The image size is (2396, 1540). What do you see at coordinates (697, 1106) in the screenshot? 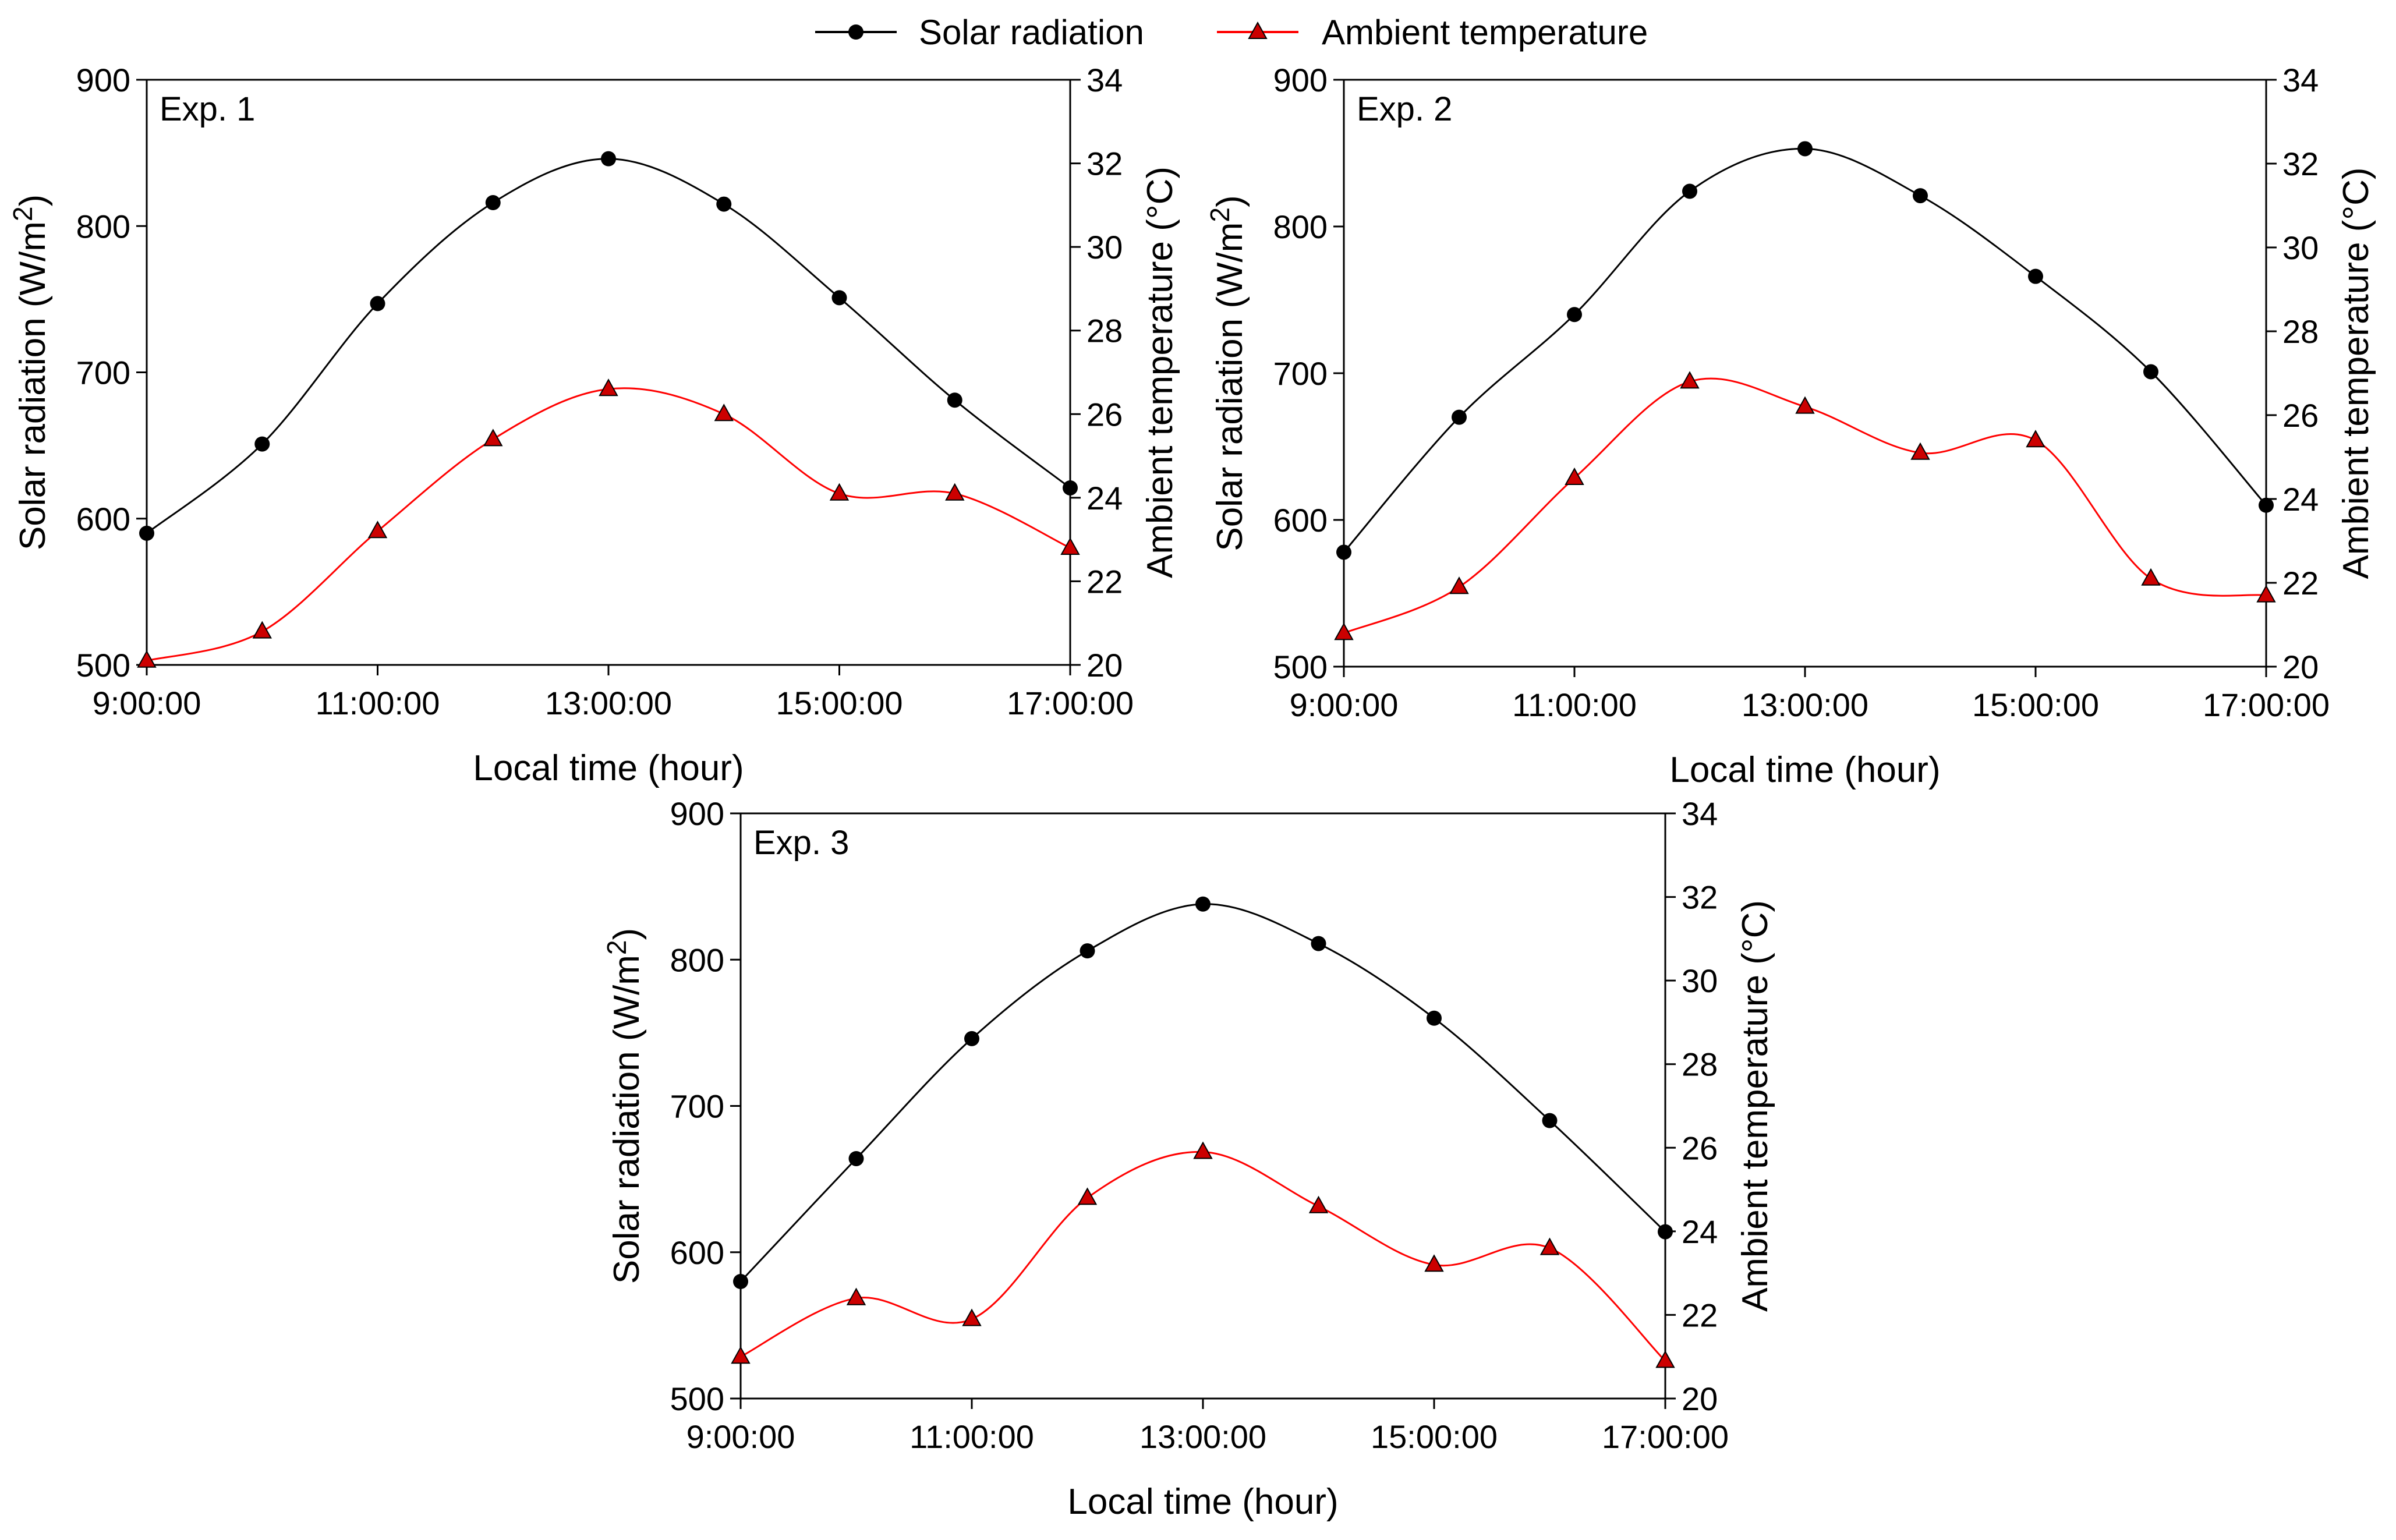
I see `y-tick-label: 700` at bounding box center [697, 1106].